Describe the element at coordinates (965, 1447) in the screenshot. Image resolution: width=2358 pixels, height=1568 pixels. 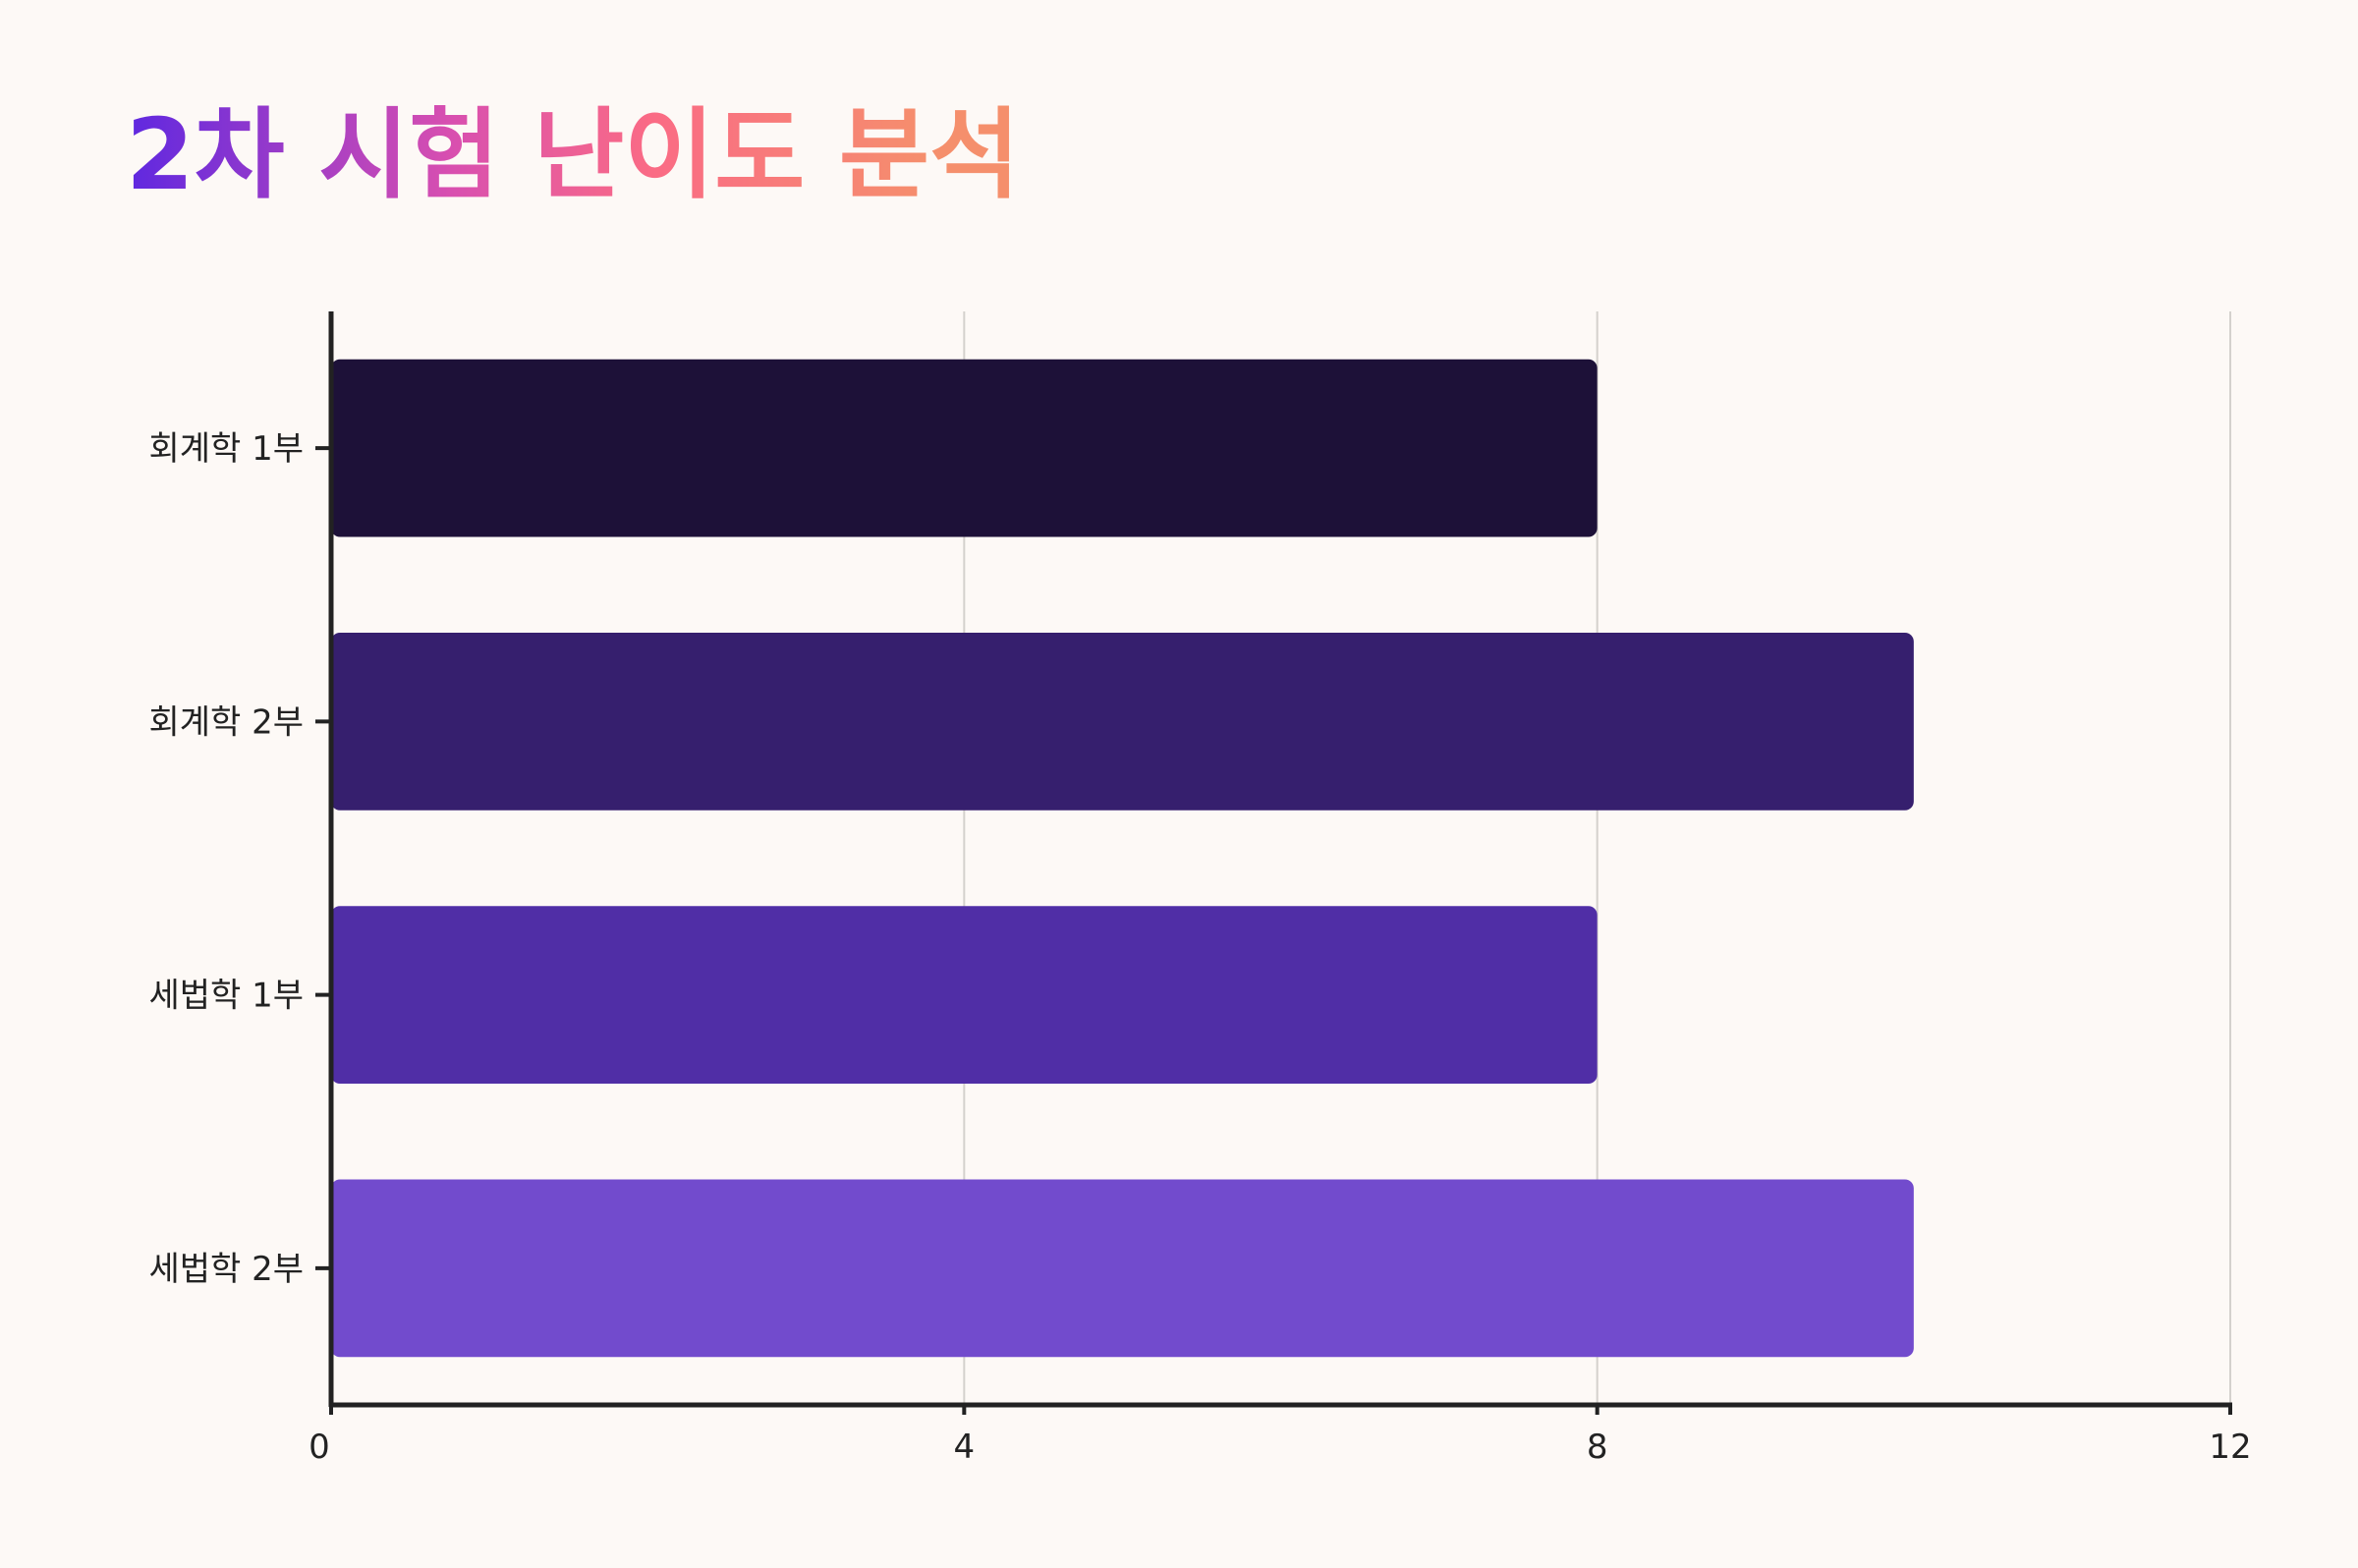
I see `x-tick-label: 4` at that location.